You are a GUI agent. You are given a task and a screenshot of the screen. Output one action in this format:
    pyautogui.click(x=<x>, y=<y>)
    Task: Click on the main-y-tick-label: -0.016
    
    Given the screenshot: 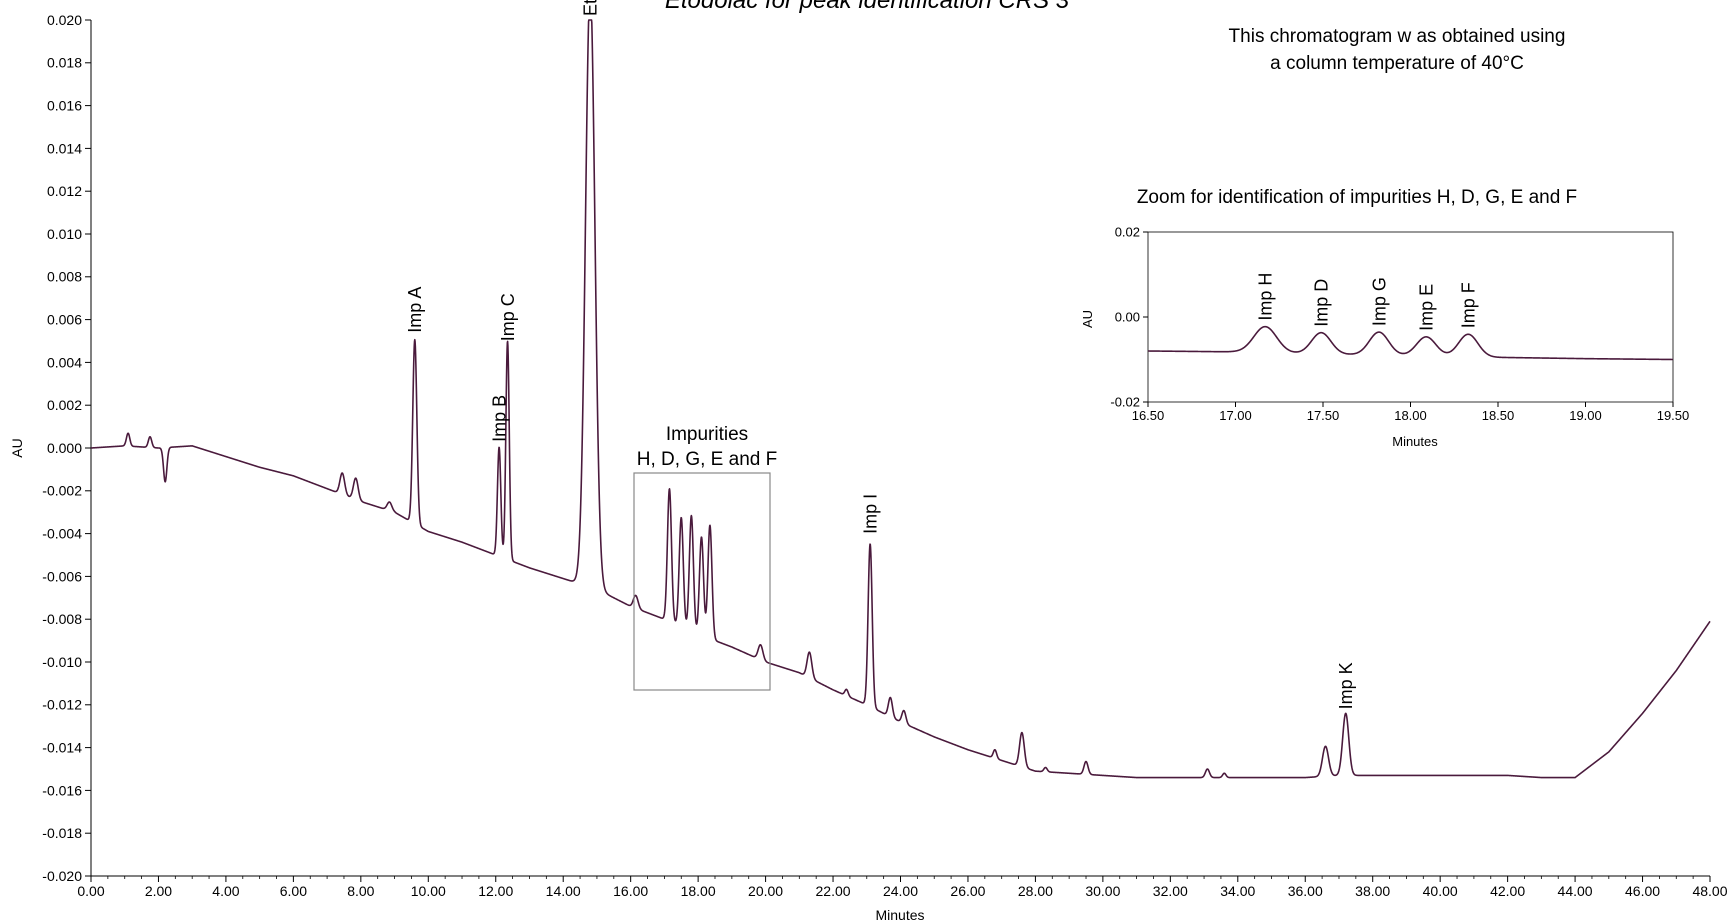 What is the action you would take?
    pyautogui.click(x=62, y=790)
    